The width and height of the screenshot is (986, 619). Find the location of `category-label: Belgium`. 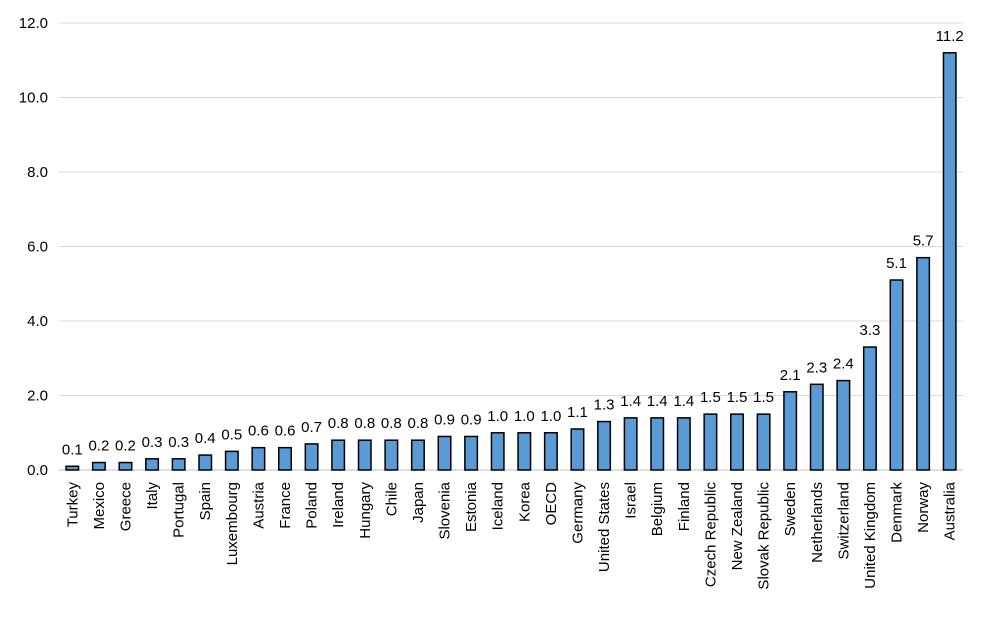

category-label: Belgium is located at coordinates (657, 509).